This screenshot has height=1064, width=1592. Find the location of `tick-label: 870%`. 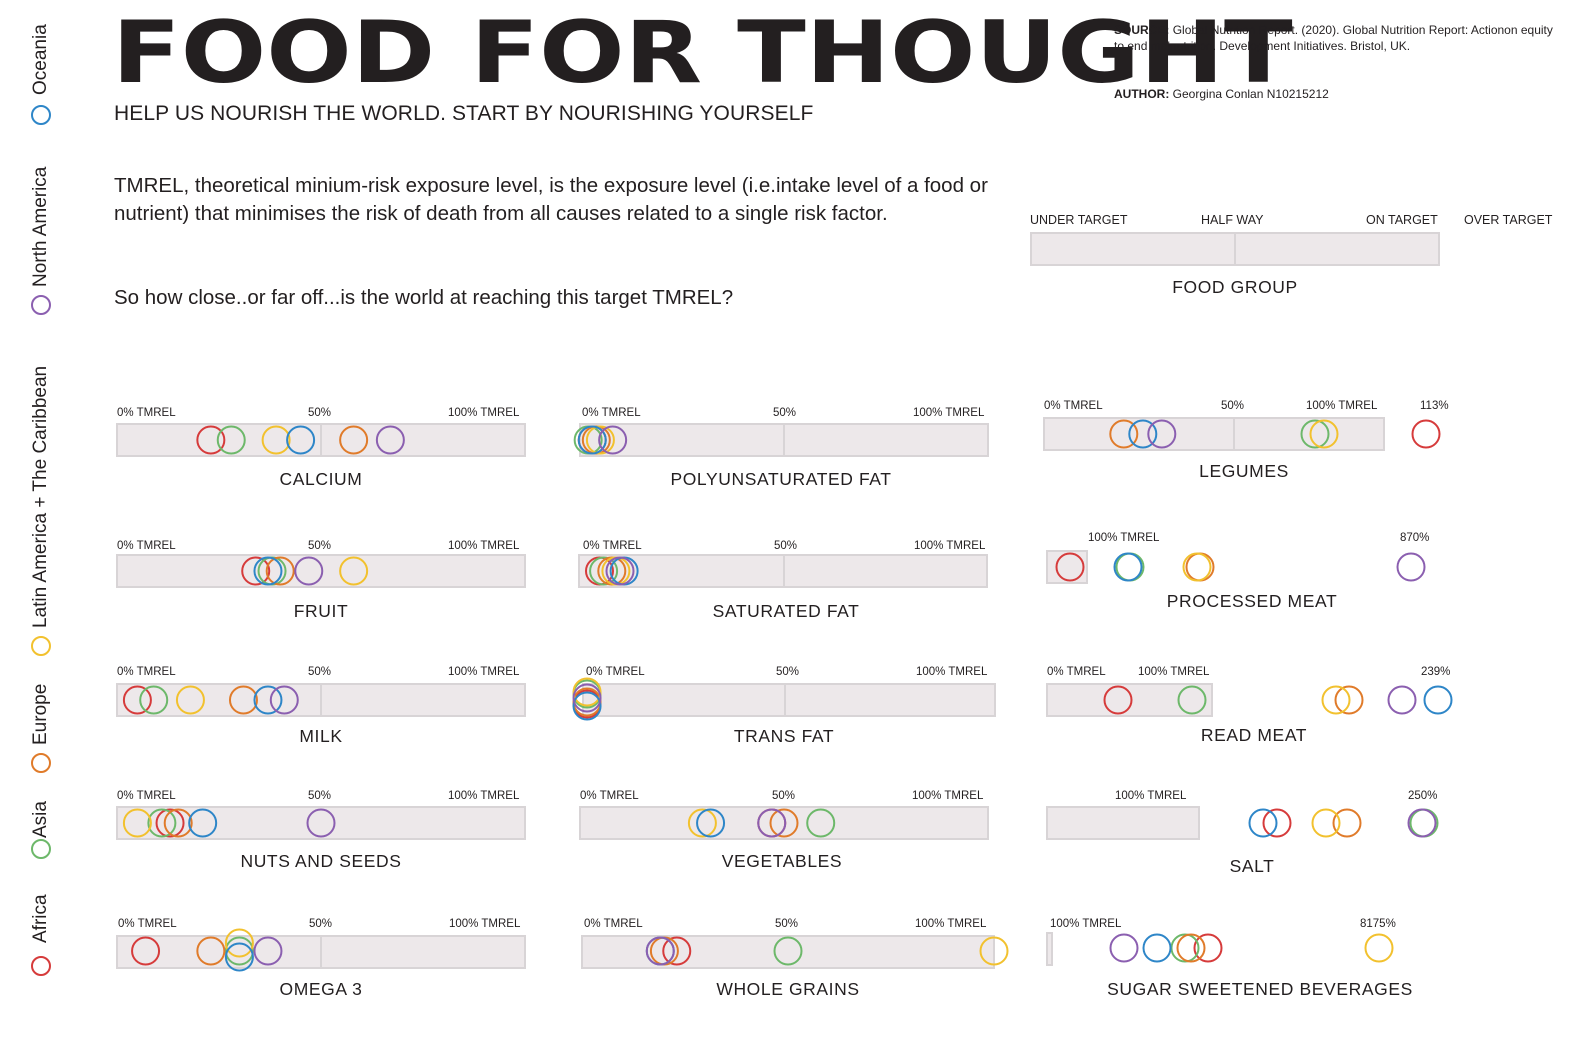

tick-label: 870% is located at coordinates (1414, 538).